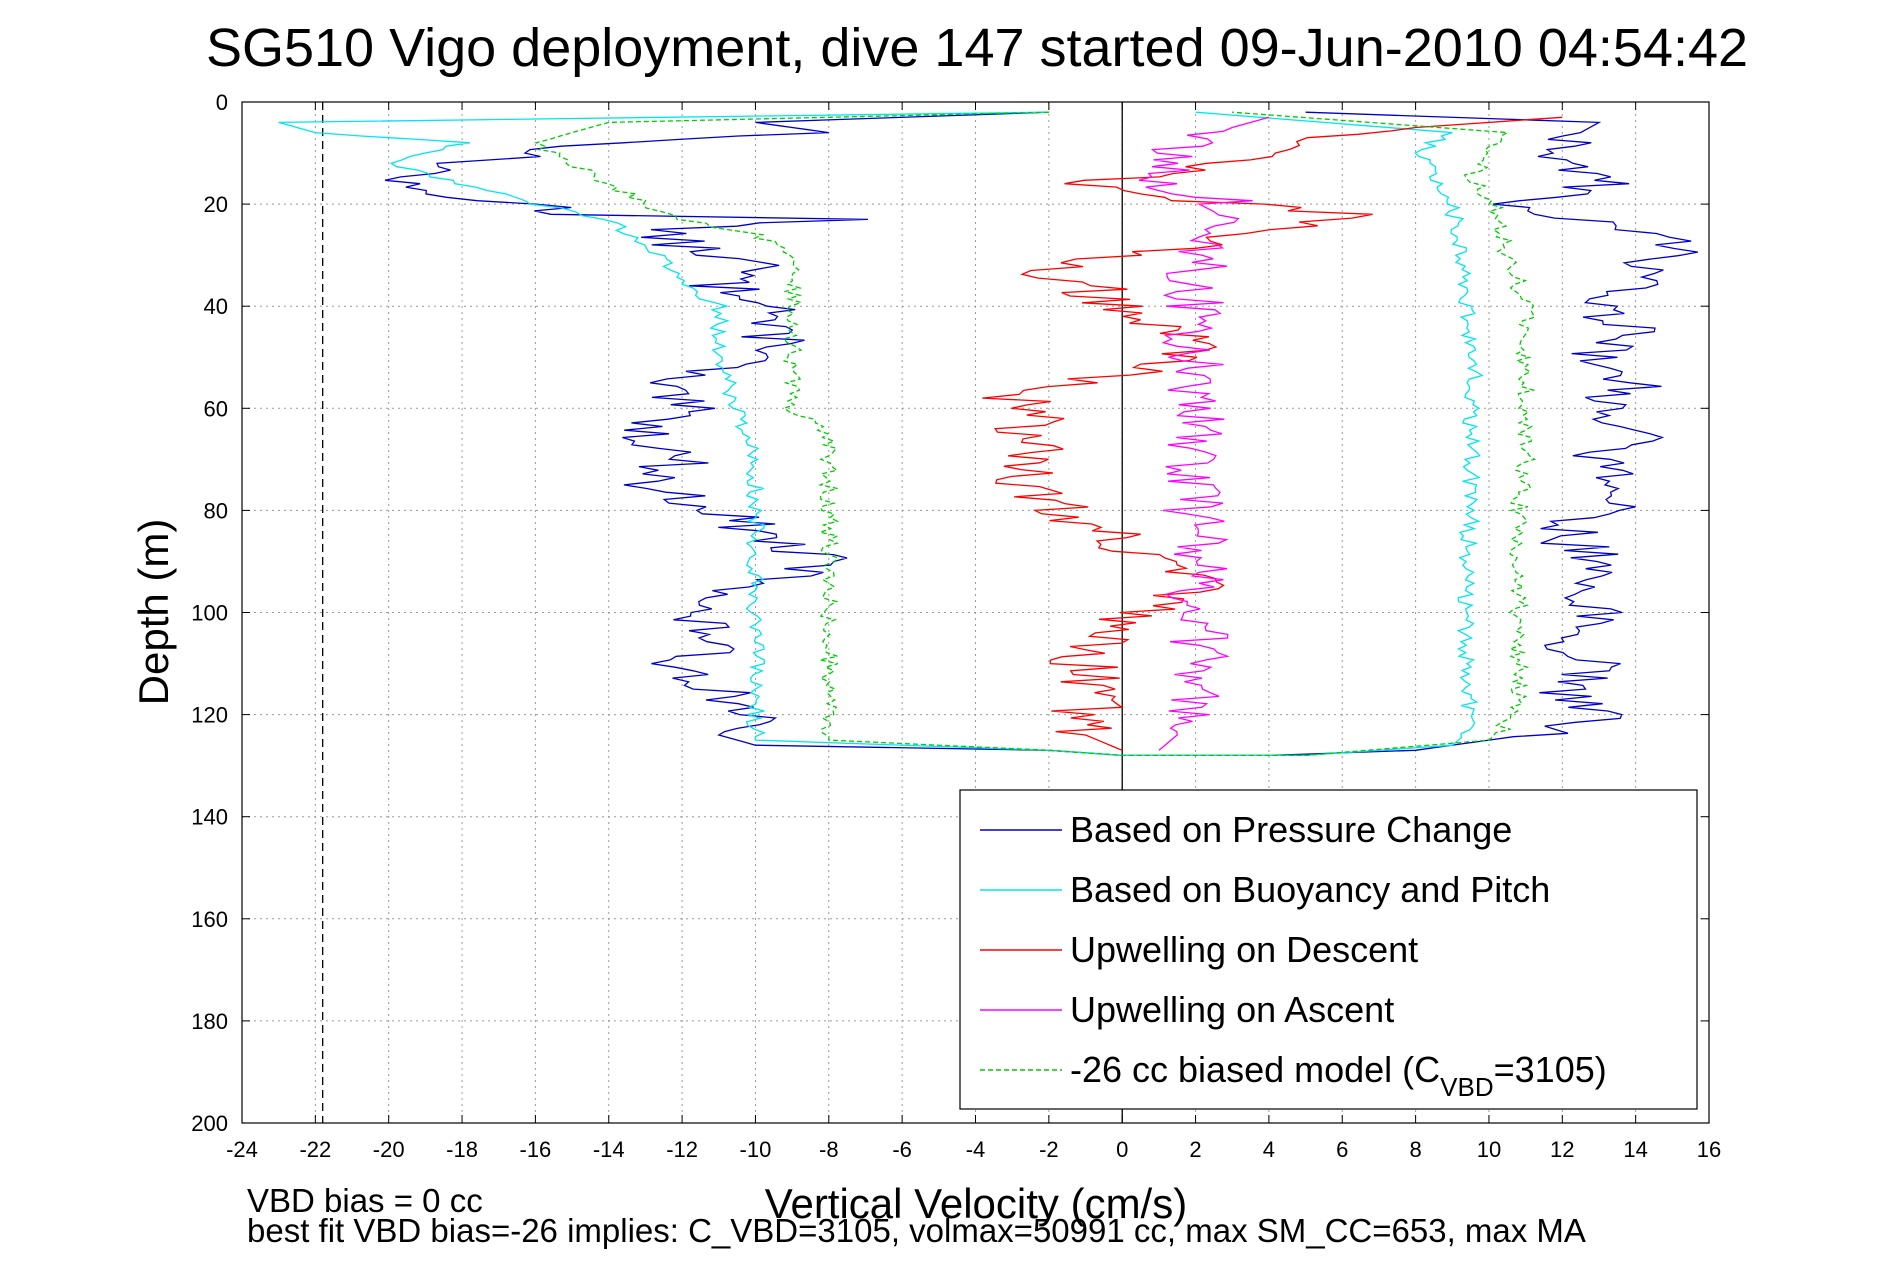  Describe the element at coordinates (1709, 1149) in the screenshot. I see `x-tick-label: 16` at that location.